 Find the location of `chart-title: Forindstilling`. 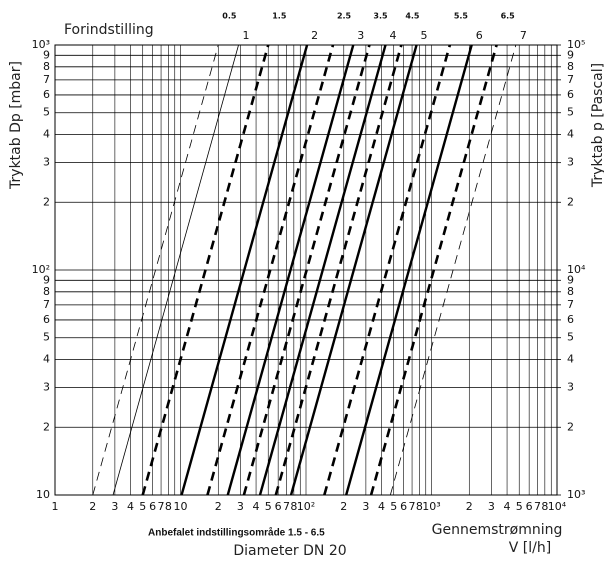

chart-title: Forindstilling is located at coordinates (109, 30).